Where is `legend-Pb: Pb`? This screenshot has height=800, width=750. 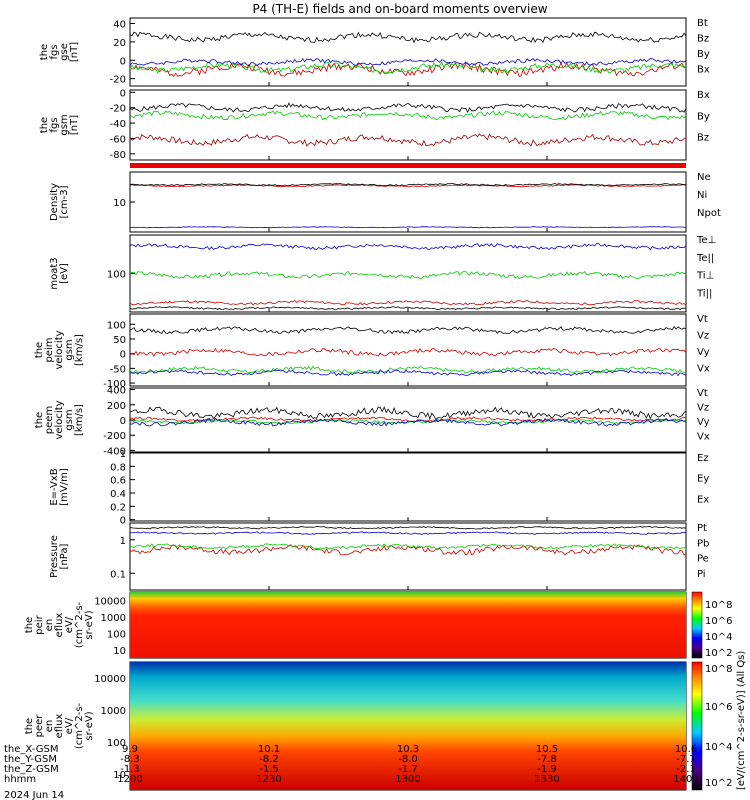
legend-Pb: Pb is located at coordinates (703, 543).